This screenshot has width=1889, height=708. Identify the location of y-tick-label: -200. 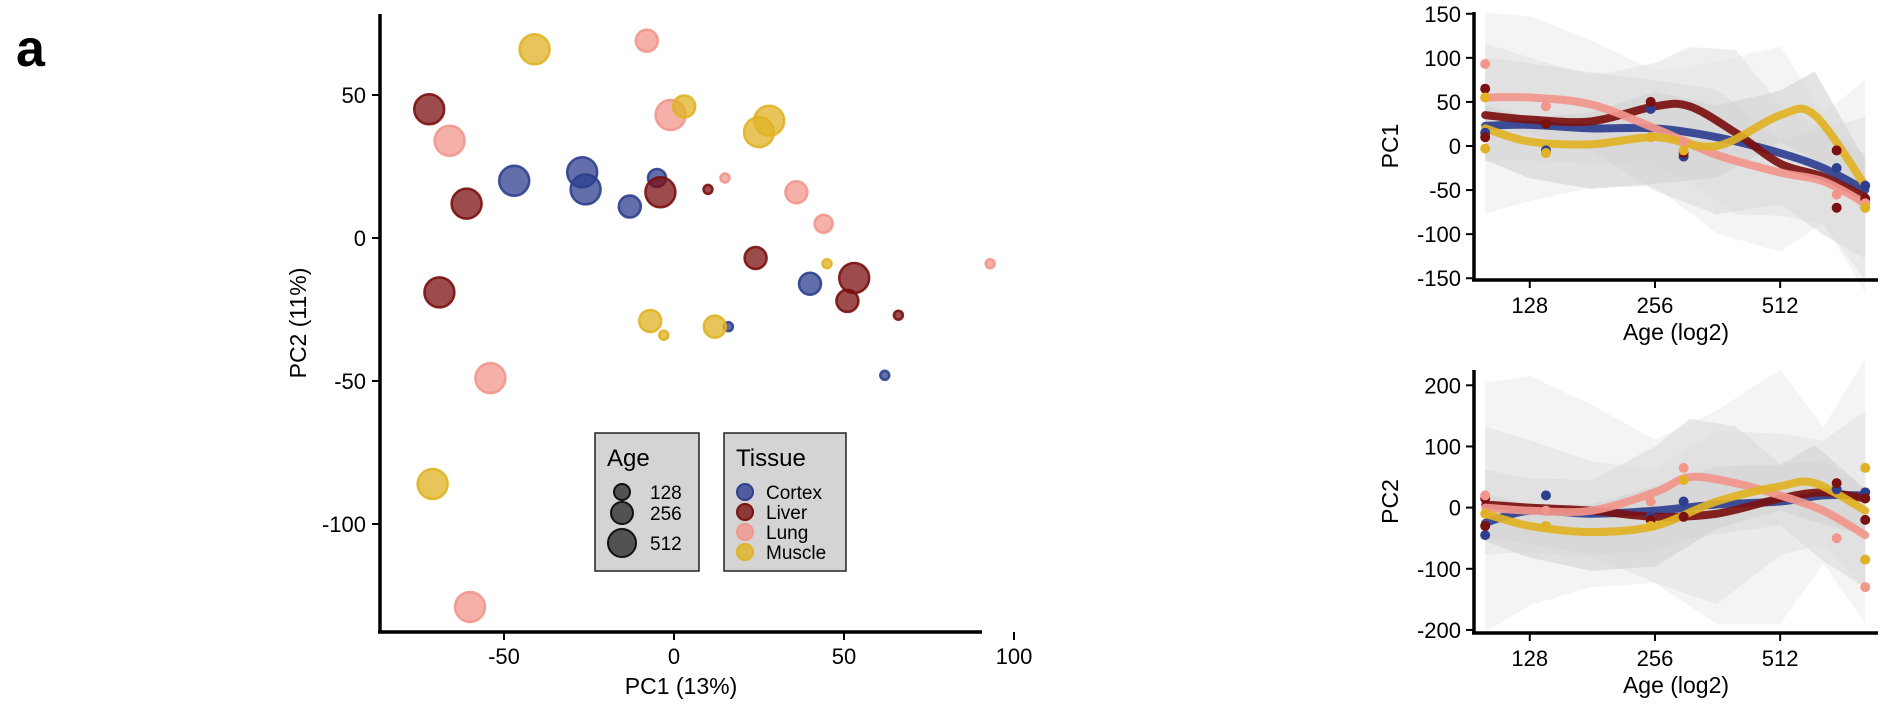
(1439, 630).